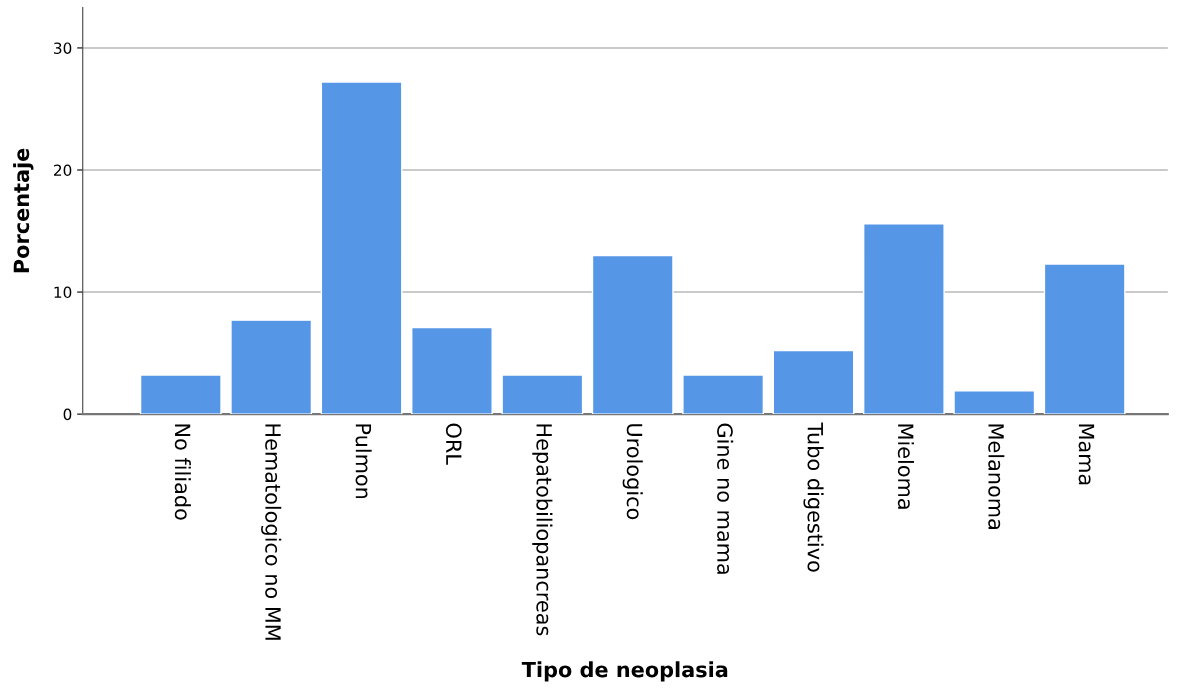 Image resolution: width=1182 pixels, height=696 pixels. Describe the element at coordinates (632, 472) in the screenshot. I see `x-tick-label: Urologico` at that location.